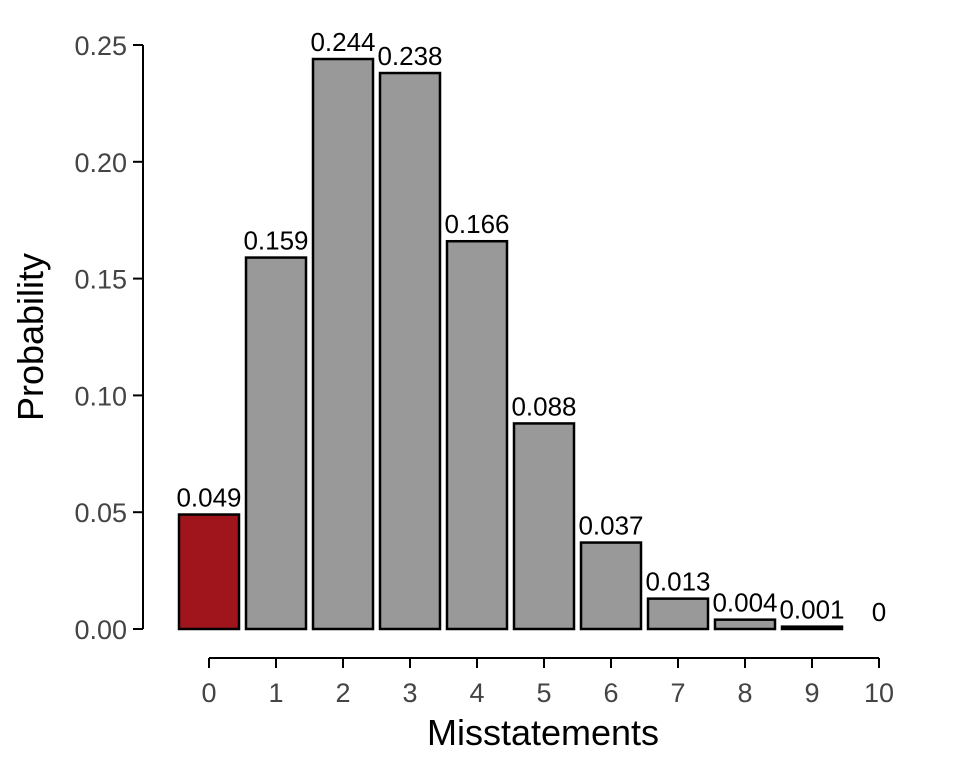 The image size is (960, 768). Describe the element at coordinates (811, 610) in the screenshot. I see `bar-value-label: 0.001` at that location.